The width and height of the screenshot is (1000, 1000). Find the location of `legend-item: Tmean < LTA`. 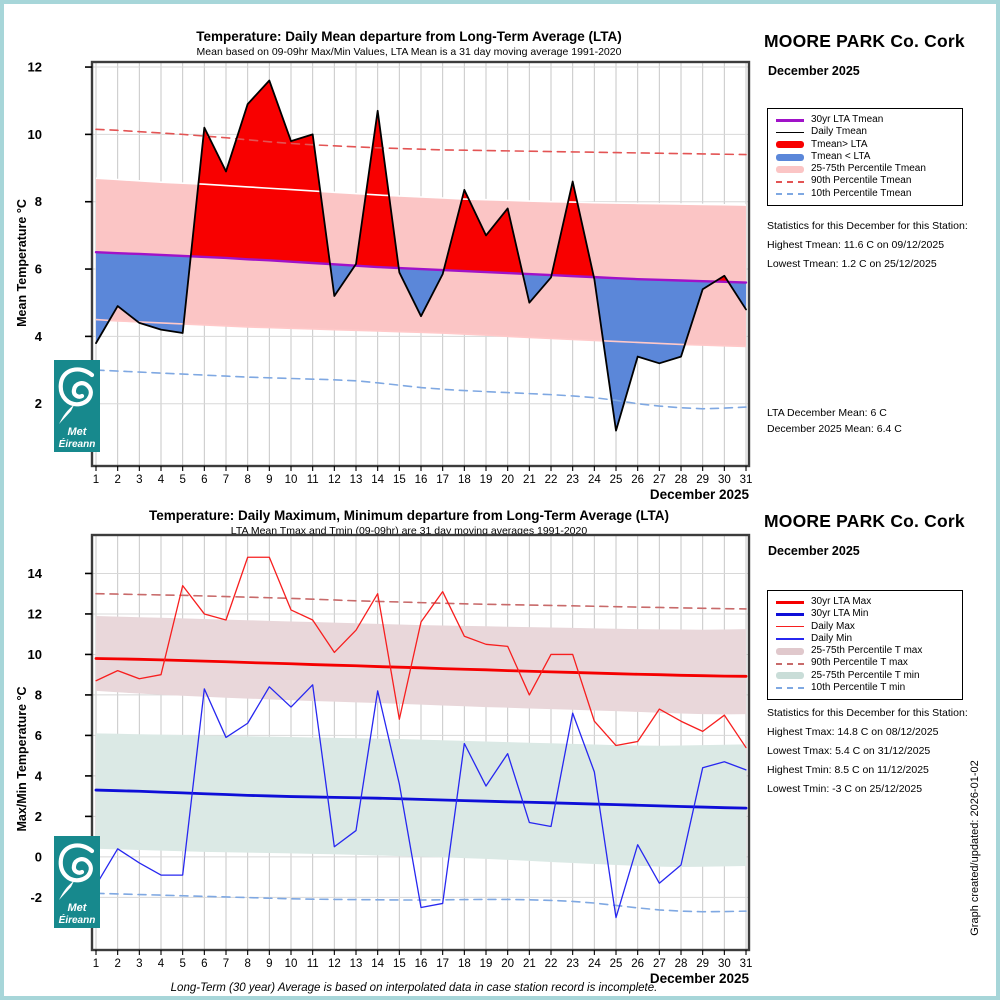

legend-item: Tmean < LTA is located at coordinates (865, 157).